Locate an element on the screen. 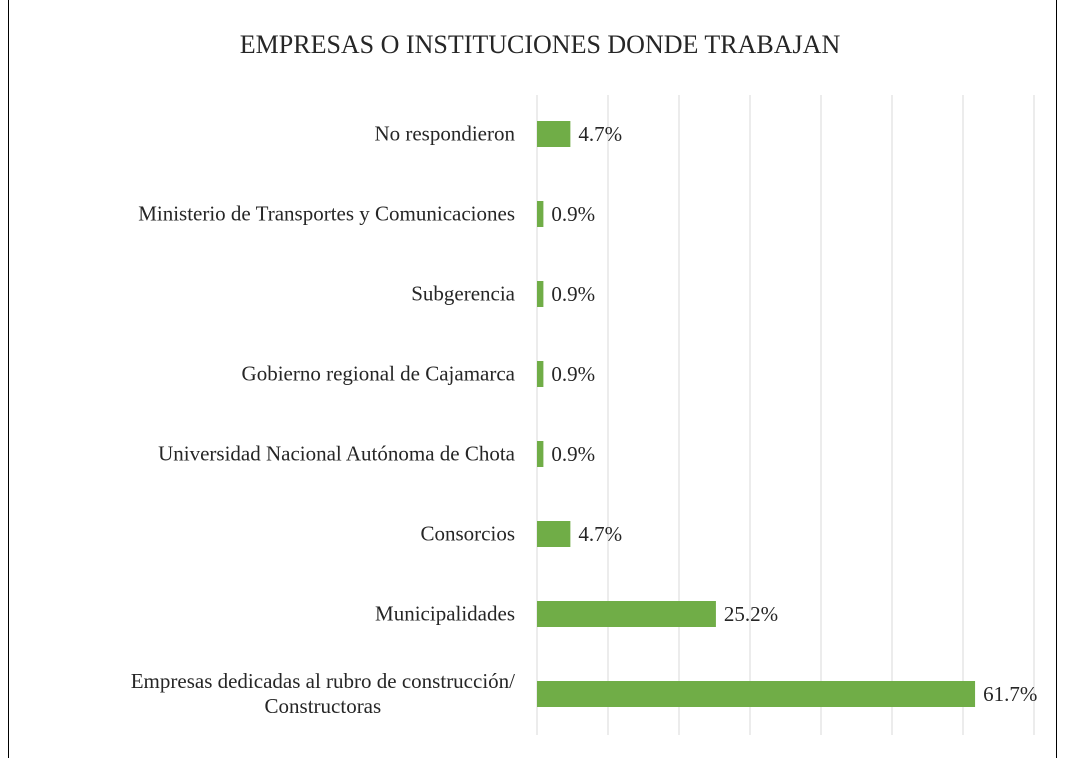 The width and height of the screenshot is (1065, 758). category-label: Universidad Nacional Autónoma de Chota is located at coordinates (336, 453).